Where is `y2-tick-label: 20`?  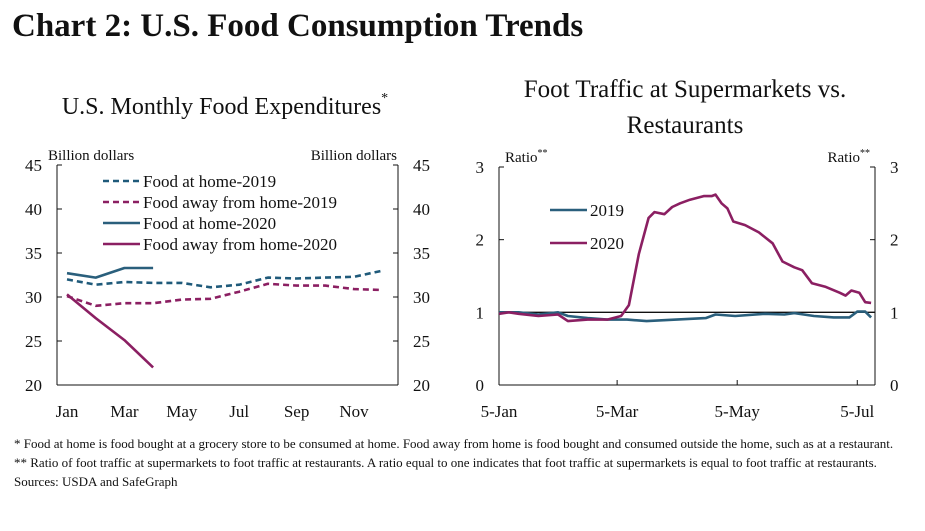
y2-tick-label: 20 is located at coordinates (421, 385).